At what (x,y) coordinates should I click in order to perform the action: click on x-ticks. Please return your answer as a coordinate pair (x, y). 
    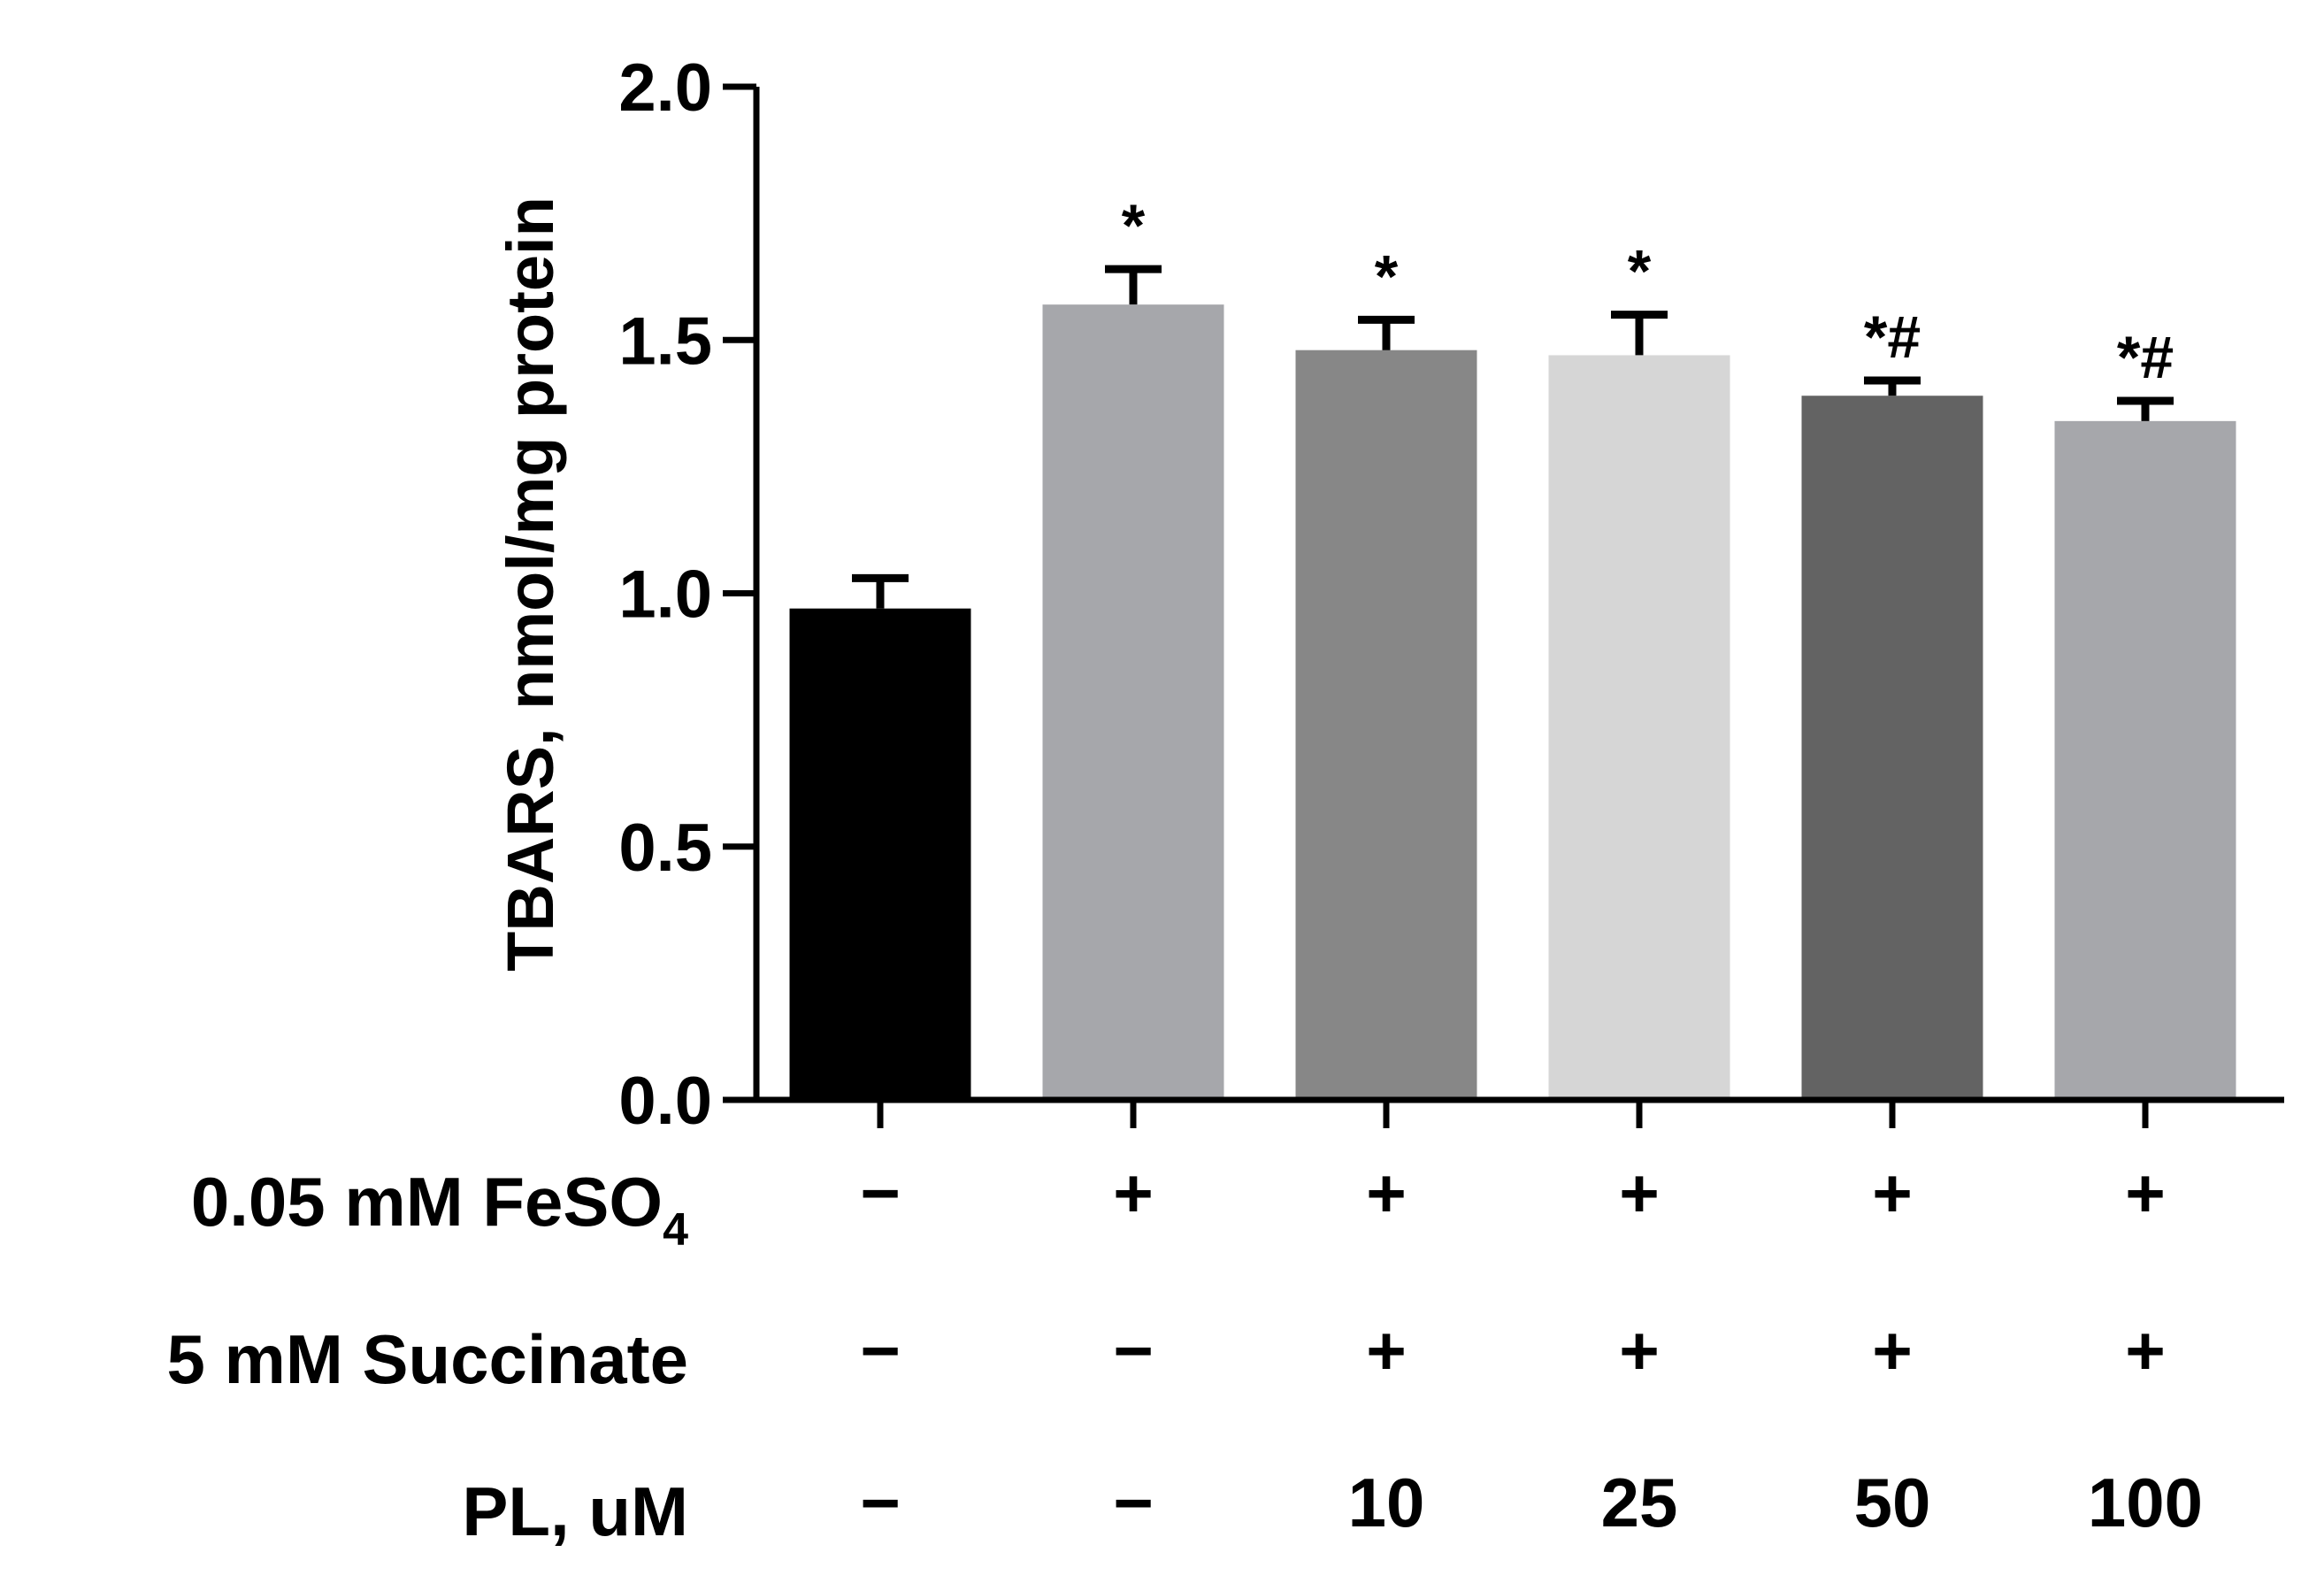
    Looking at the image, I should click on (1513, 1114).